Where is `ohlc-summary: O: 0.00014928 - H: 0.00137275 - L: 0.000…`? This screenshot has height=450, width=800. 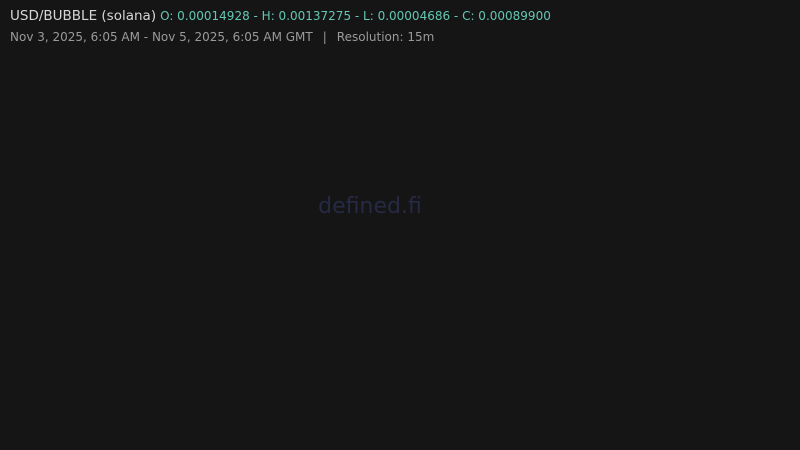
ohlc-summary: O: 0.00014928 - H: 0.00137275 - L: 0.000… is located at coordinates (355, 16).